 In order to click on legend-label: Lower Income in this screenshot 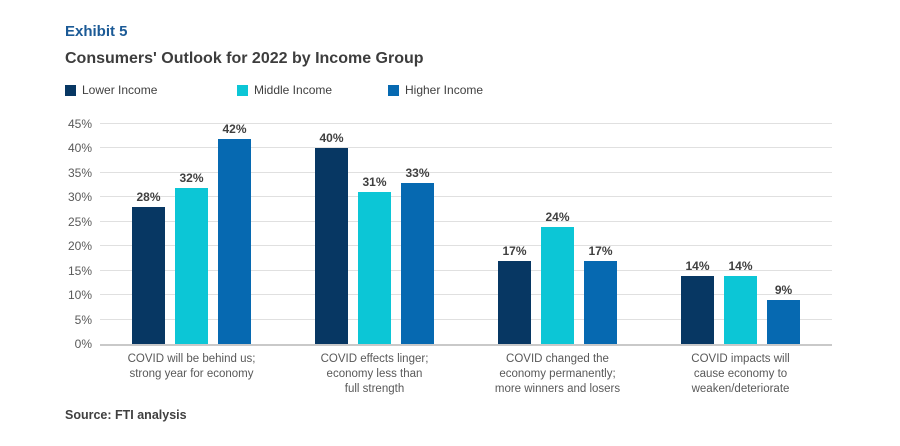, I will do `click(120, 90)`.